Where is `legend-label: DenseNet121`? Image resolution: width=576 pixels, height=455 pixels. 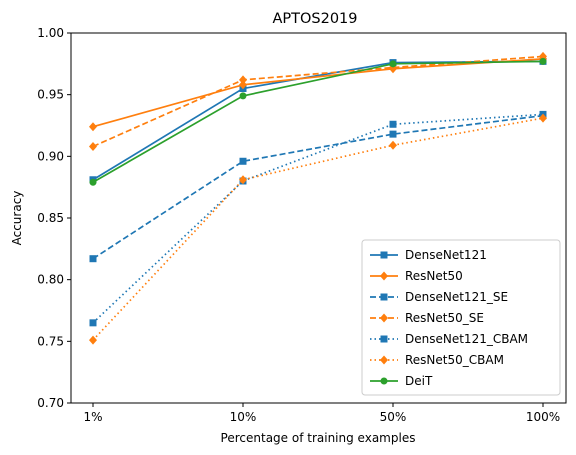
legend-label: DenseNet121 is located at coordinates (446, 255).